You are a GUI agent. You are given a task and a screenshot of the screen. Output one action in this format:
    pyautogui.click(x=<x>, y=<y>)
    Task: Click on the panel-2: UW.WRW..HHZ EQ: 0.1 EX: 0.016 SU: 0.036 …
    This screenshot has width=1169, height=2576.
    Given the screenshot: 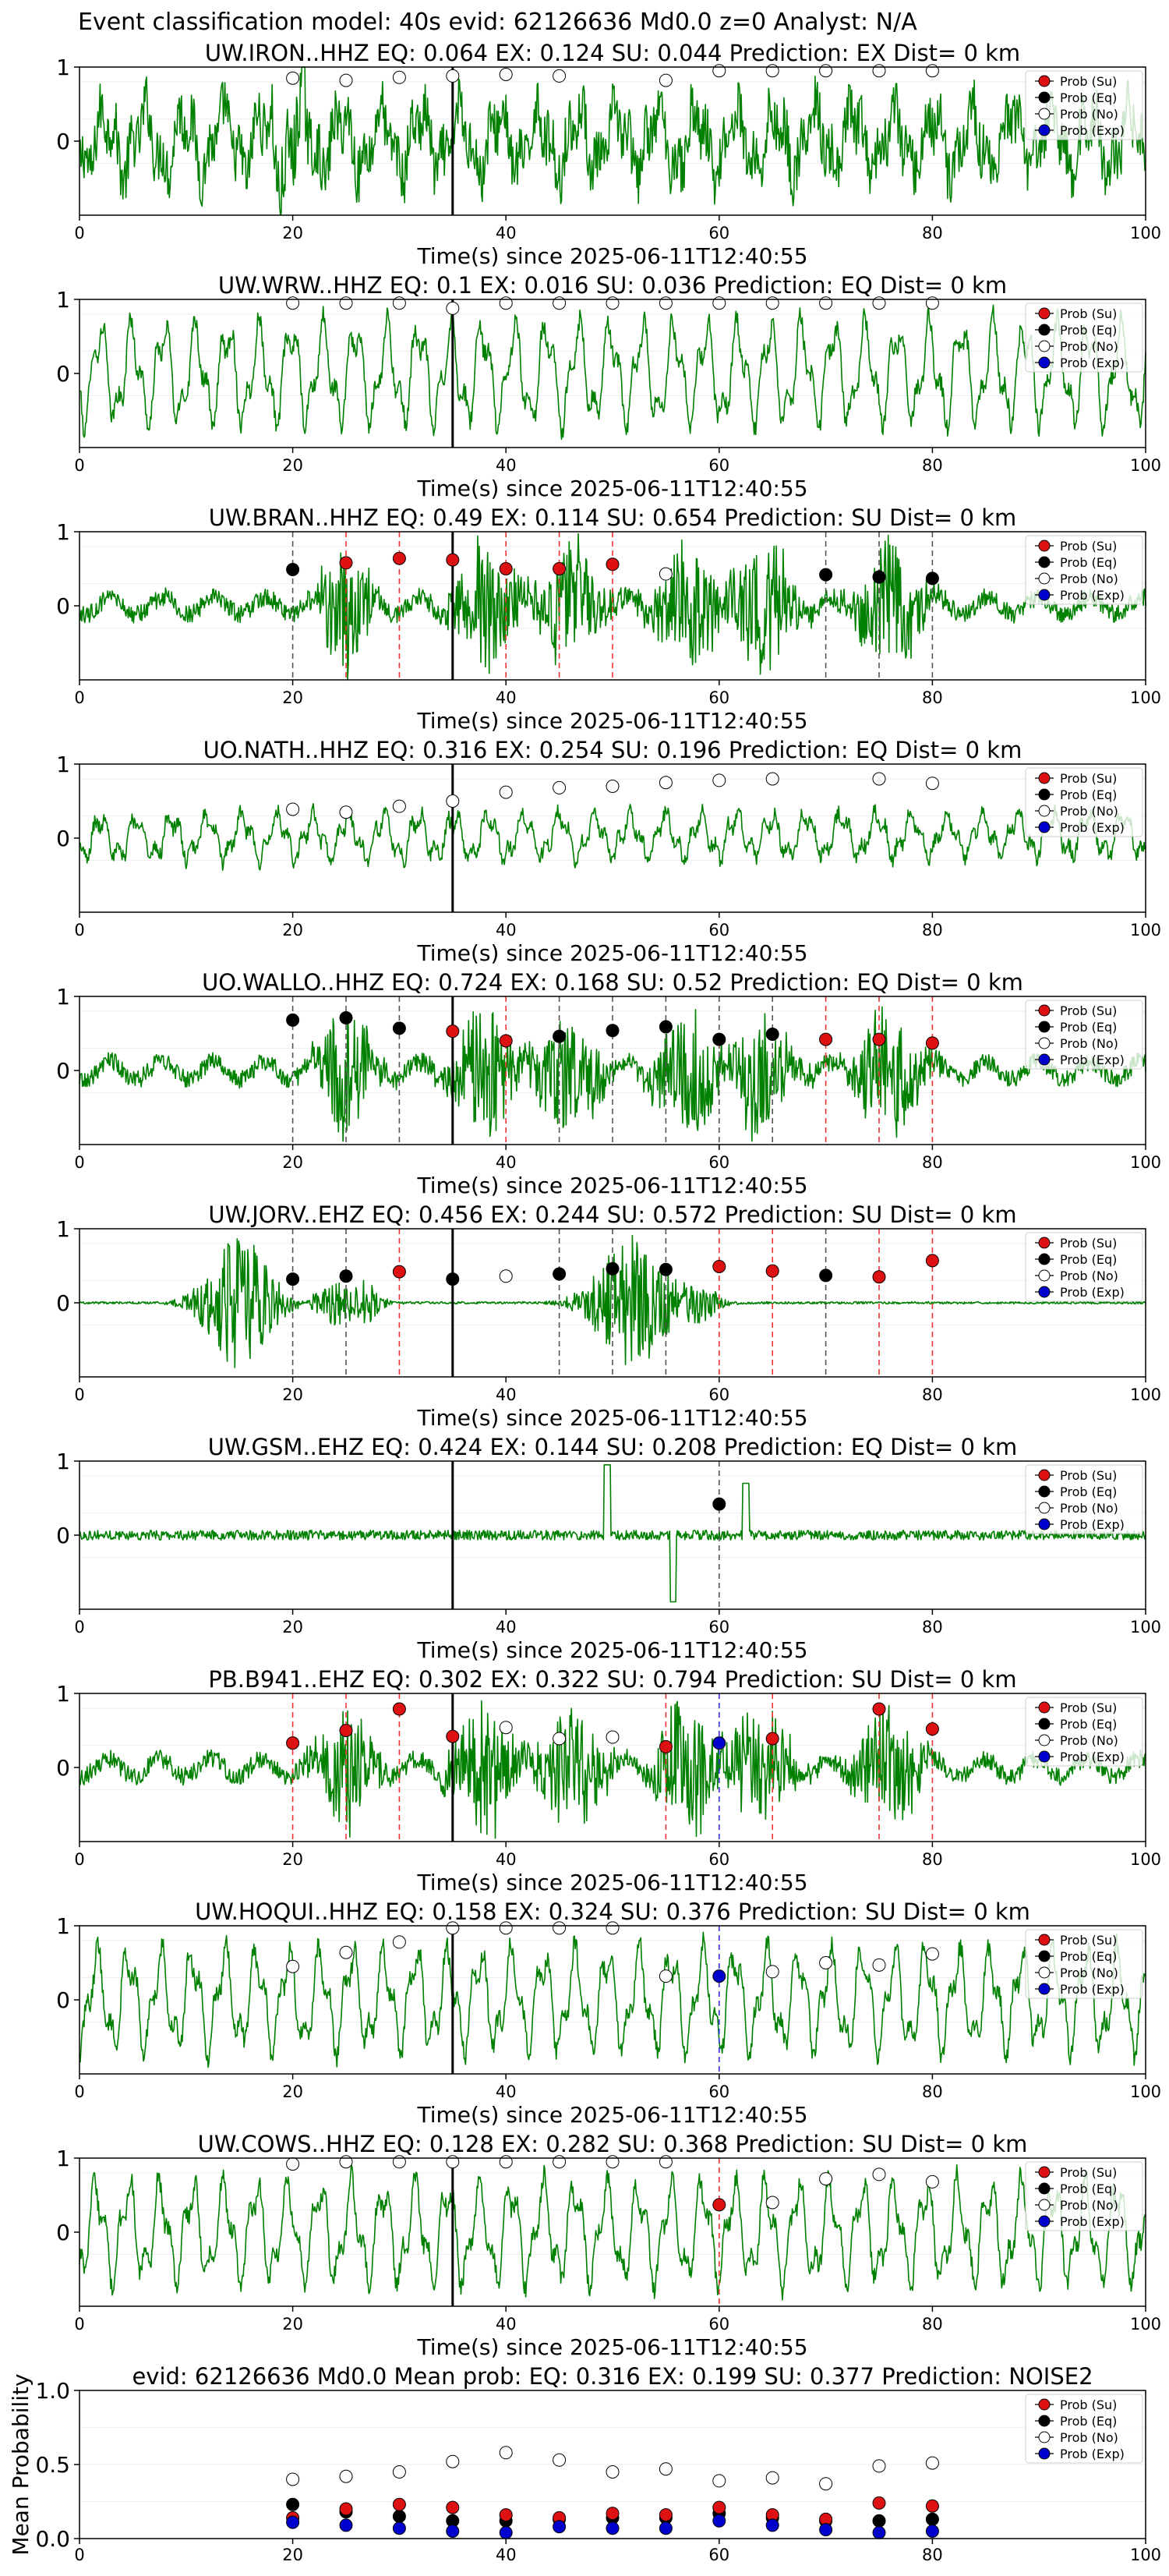 What is the action you would take?
    pyautogui.click(x=608, y=386)
    